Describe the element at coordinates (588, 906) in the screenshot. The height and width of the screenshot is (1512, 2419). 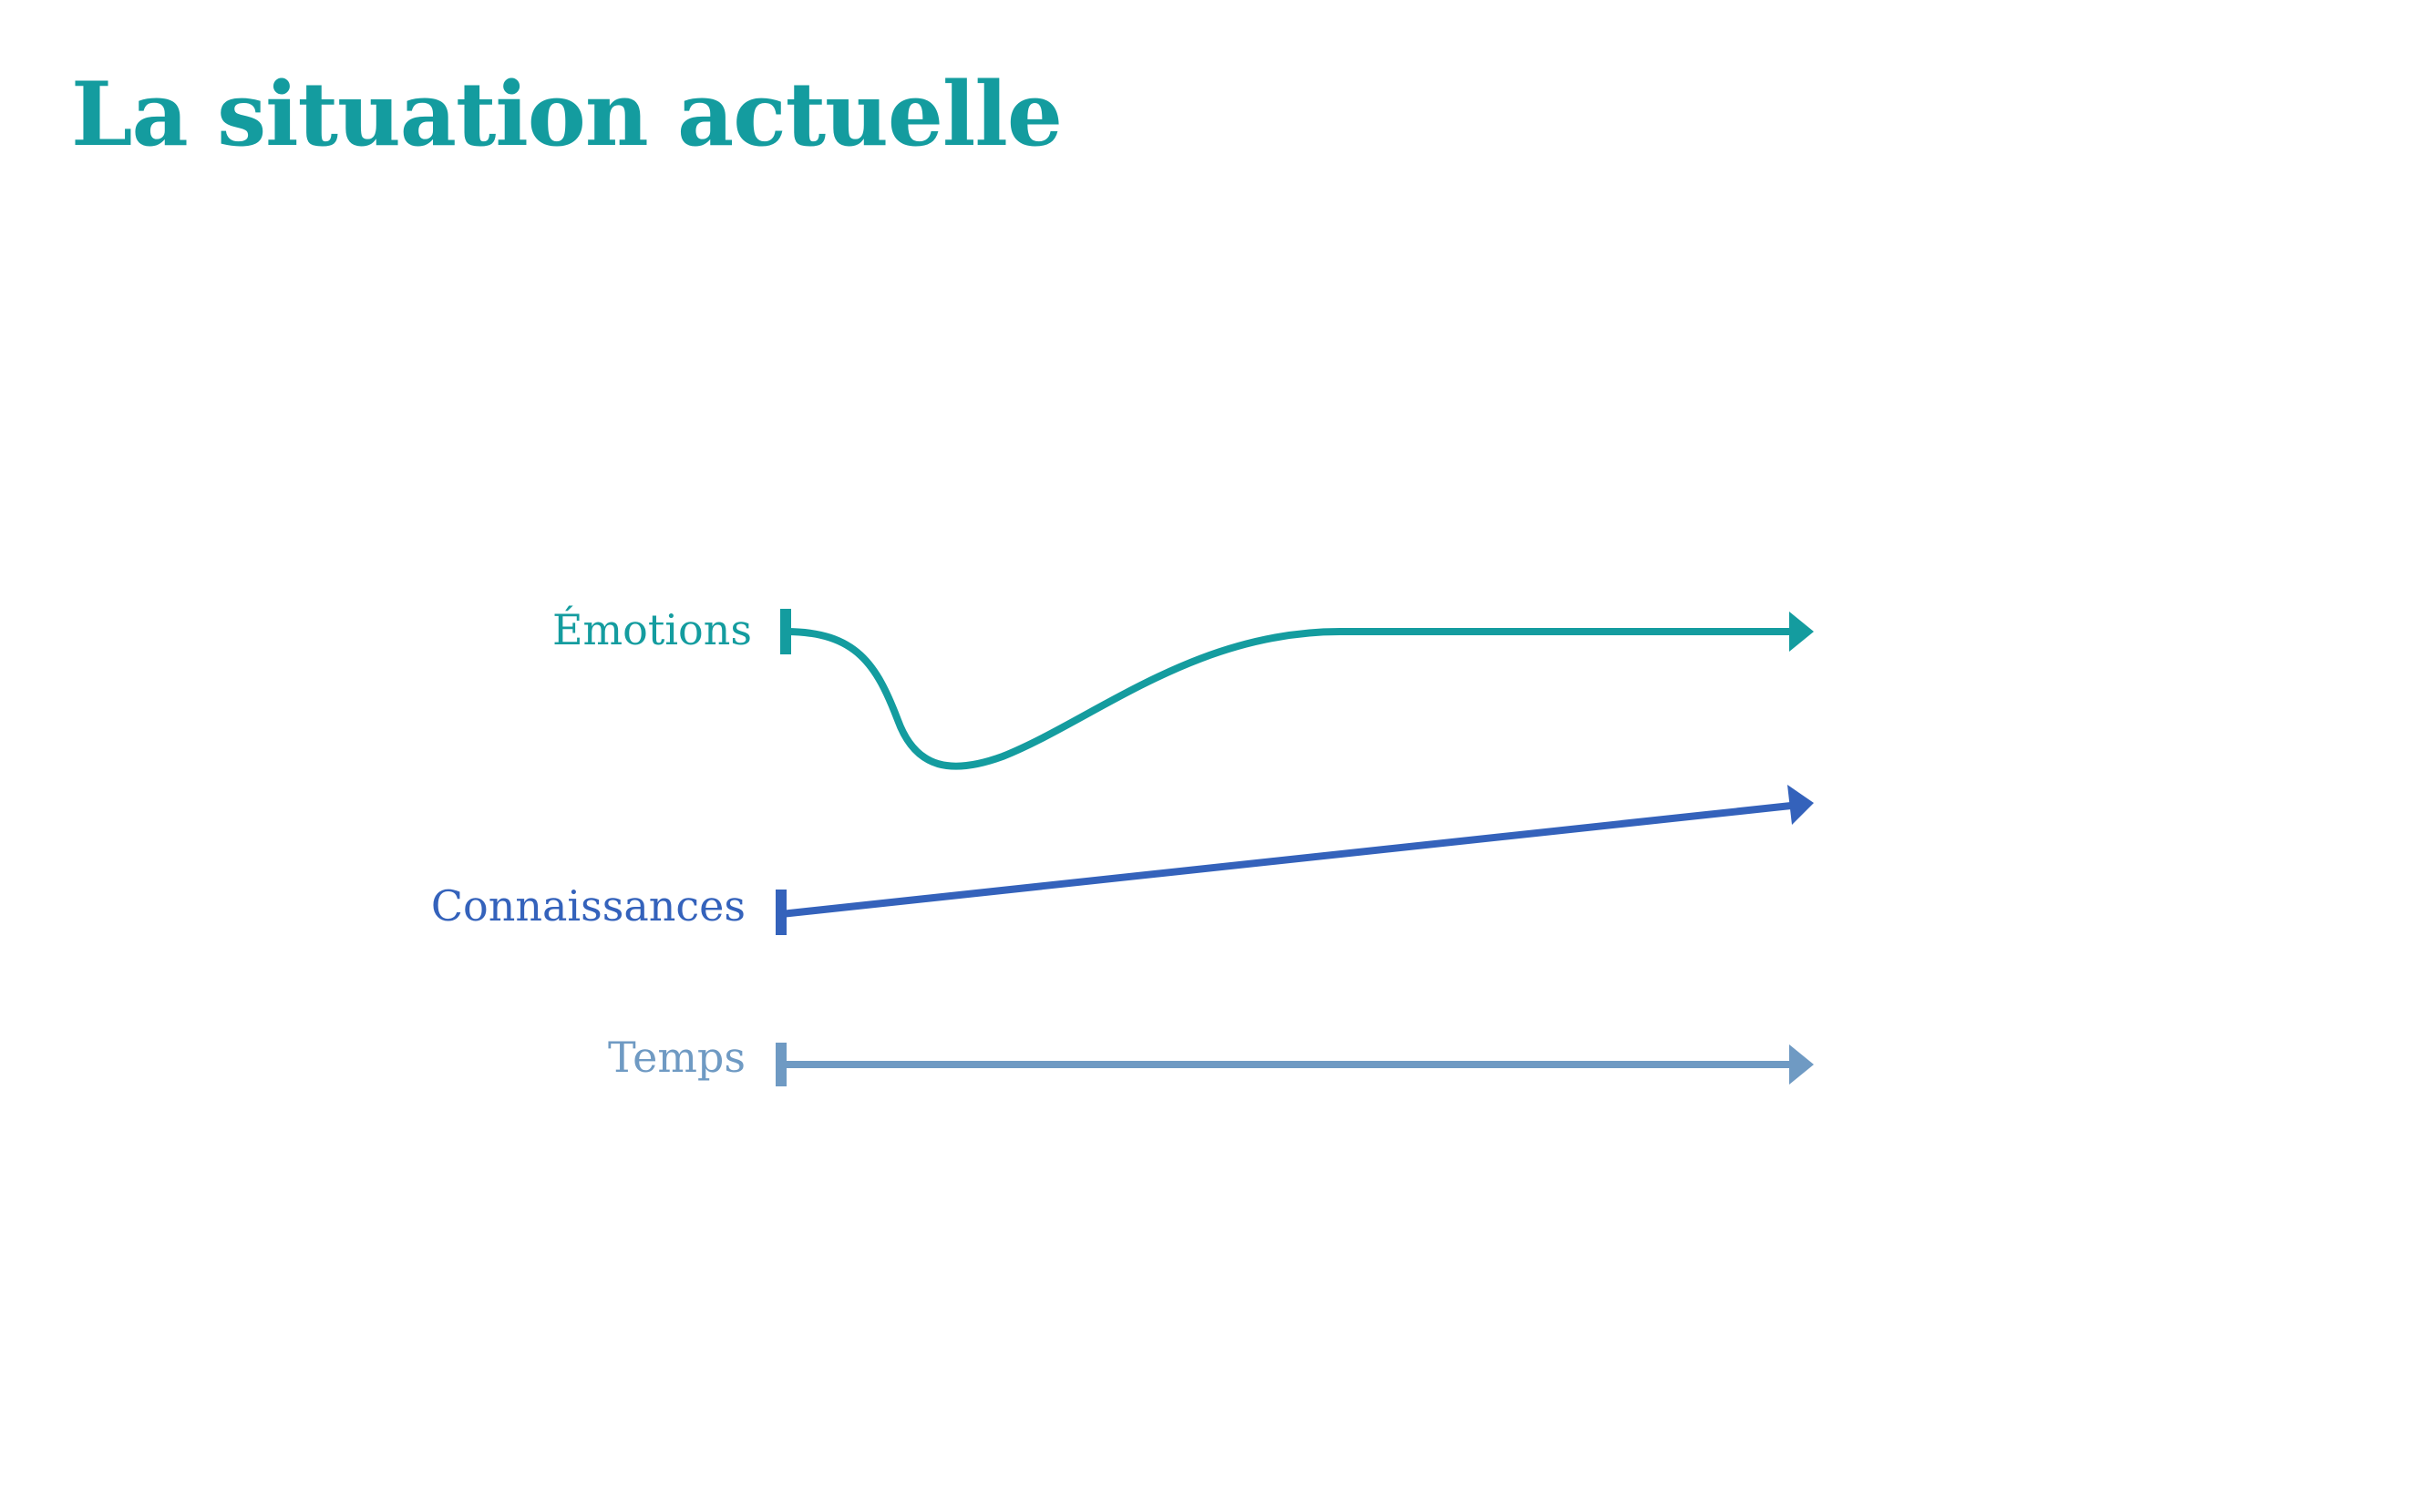
I see `connaissances-label: Connaissances` at that location.